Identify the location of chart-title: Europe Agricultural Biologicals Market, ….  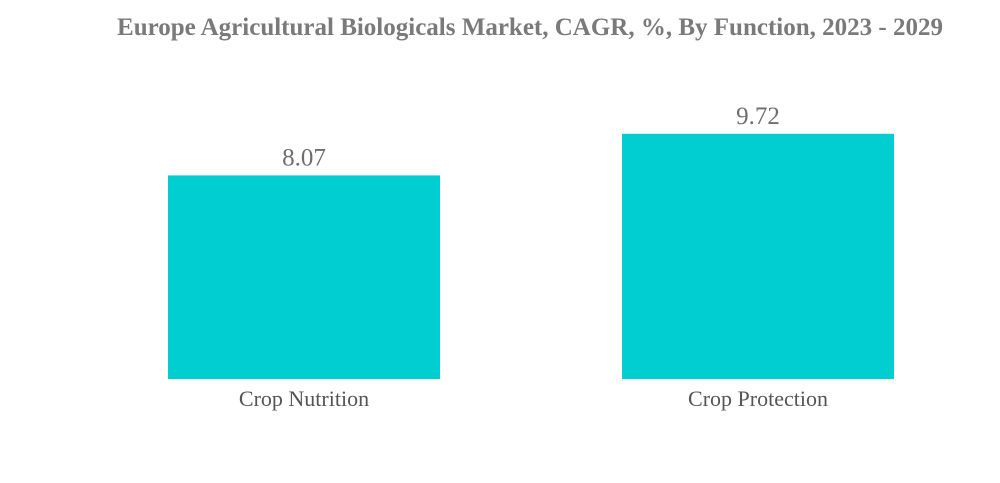
(530, 27).